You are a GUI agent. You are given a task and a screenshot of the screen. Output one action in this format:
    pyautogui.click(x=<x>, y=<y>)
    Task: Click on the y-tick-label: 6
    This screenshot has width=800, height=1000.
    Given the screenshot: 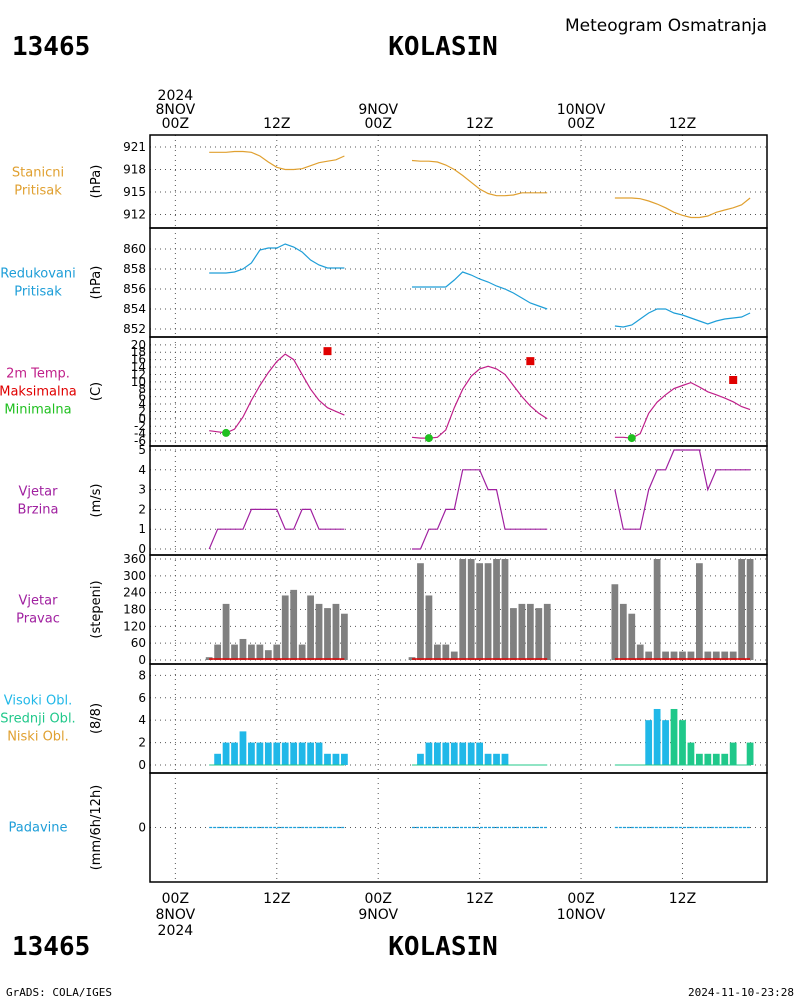 What is the action you would take?
    pyautogui.click(x=142, y=698)
    